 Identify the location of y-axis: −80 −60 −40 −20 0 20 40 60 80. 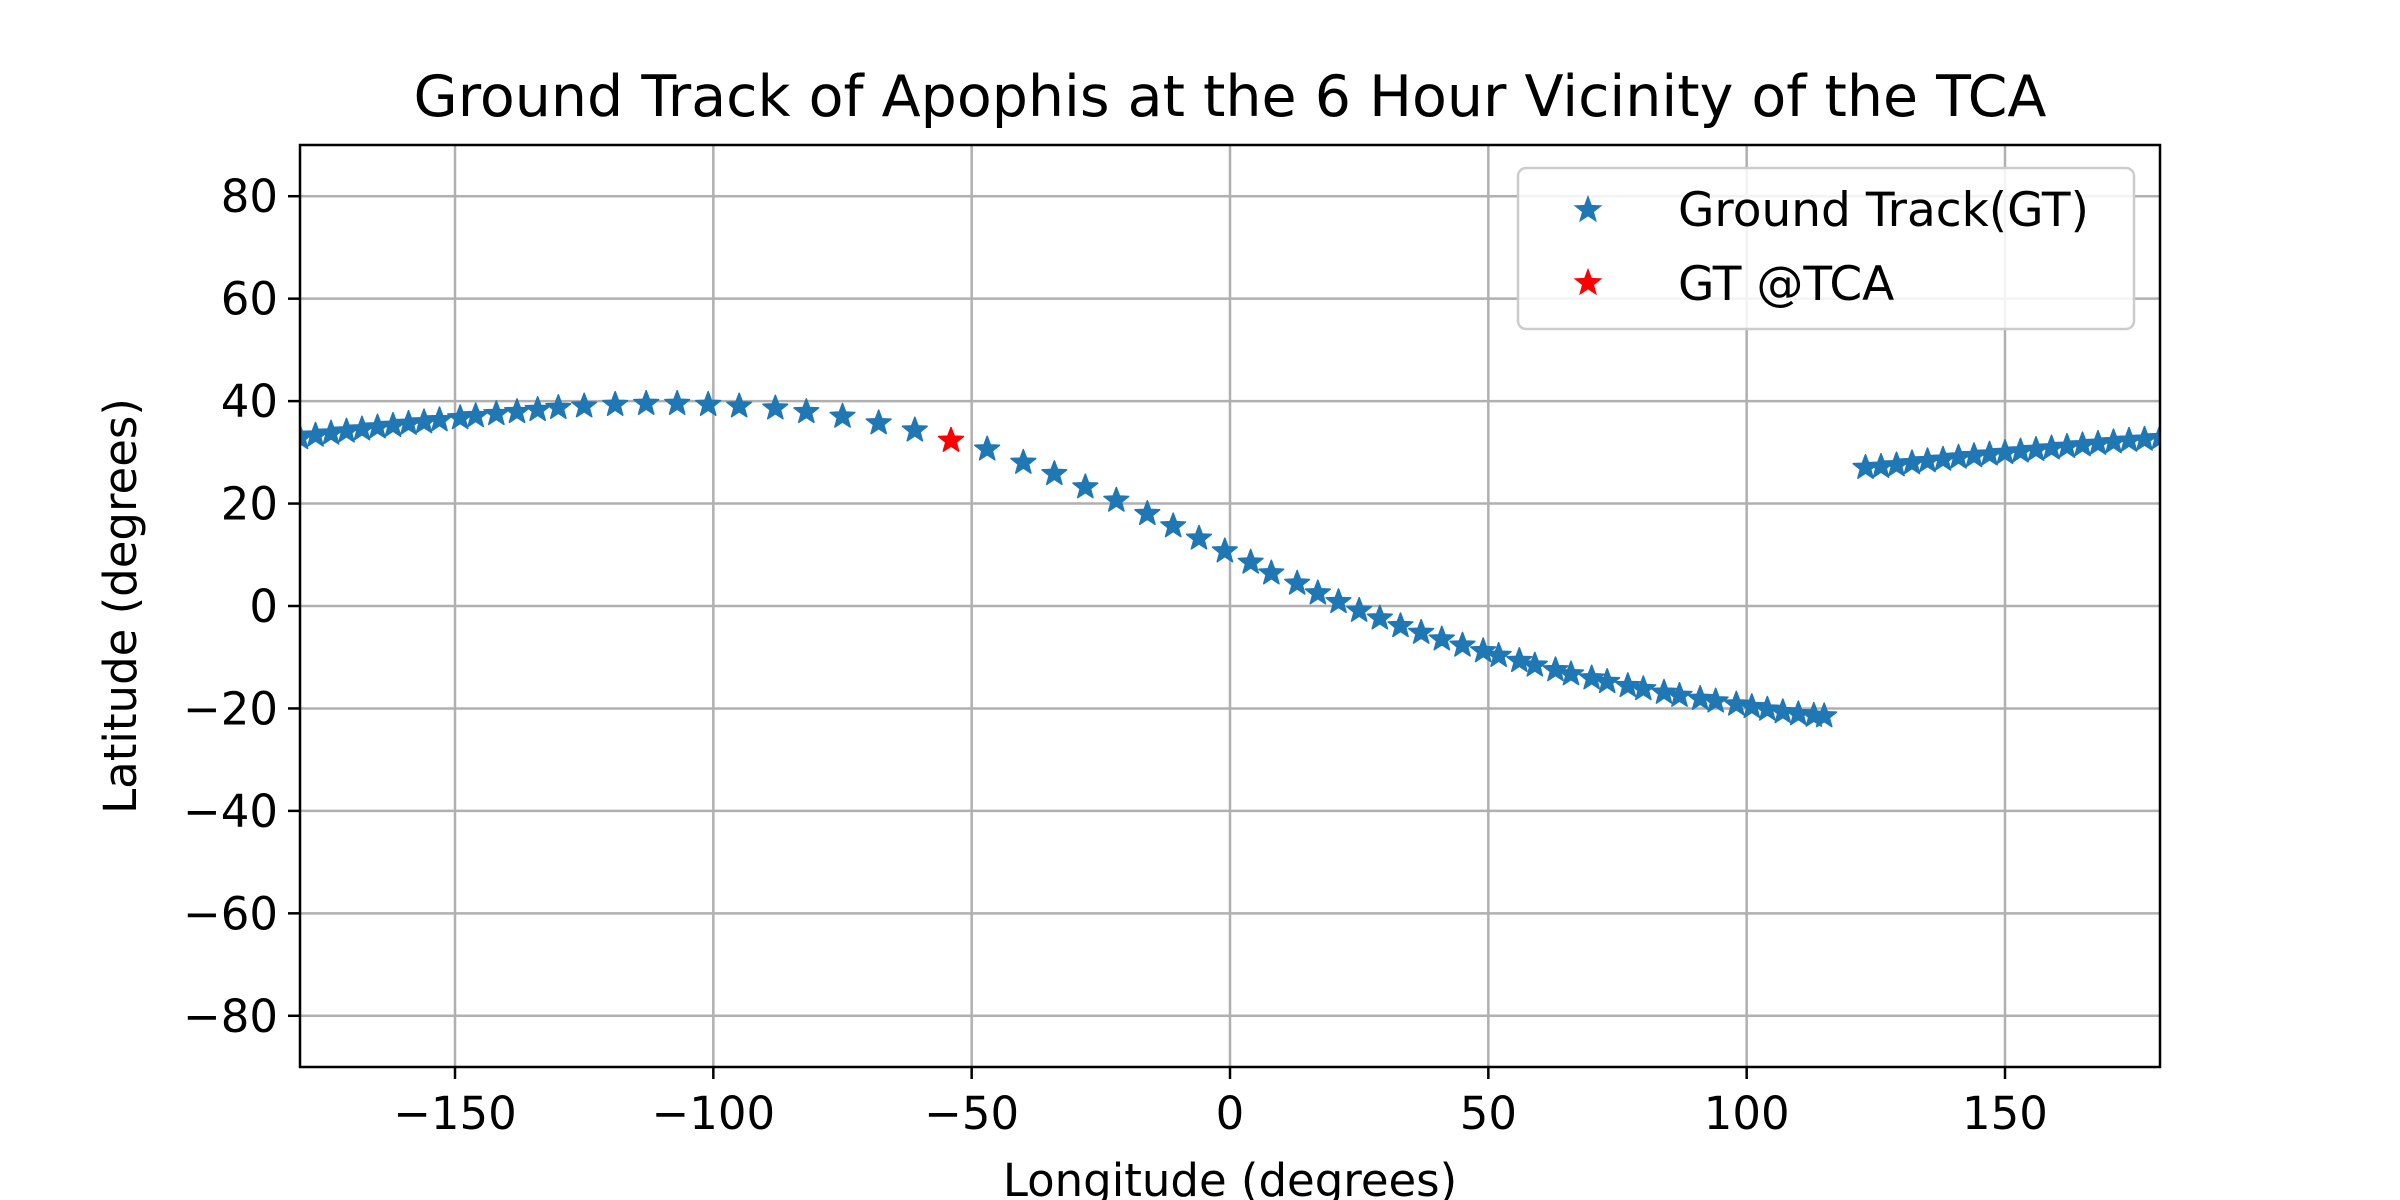
(241, 606).